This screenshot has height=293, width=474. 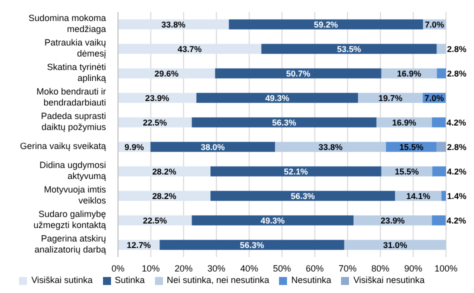 I want to click on data-label: 50.7%, so click(x=298, y=73).